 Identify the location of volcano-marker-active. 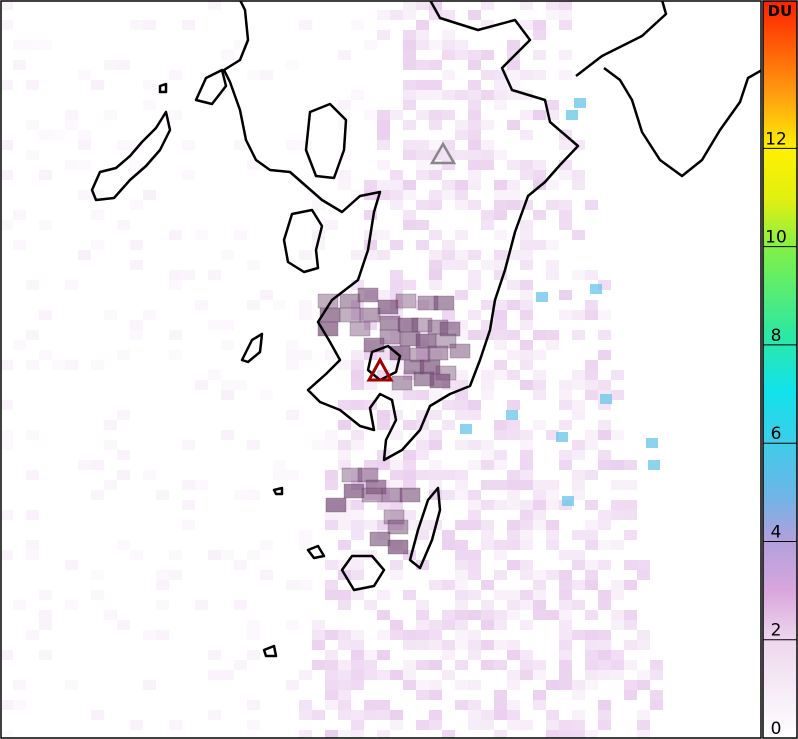
(380, 369).